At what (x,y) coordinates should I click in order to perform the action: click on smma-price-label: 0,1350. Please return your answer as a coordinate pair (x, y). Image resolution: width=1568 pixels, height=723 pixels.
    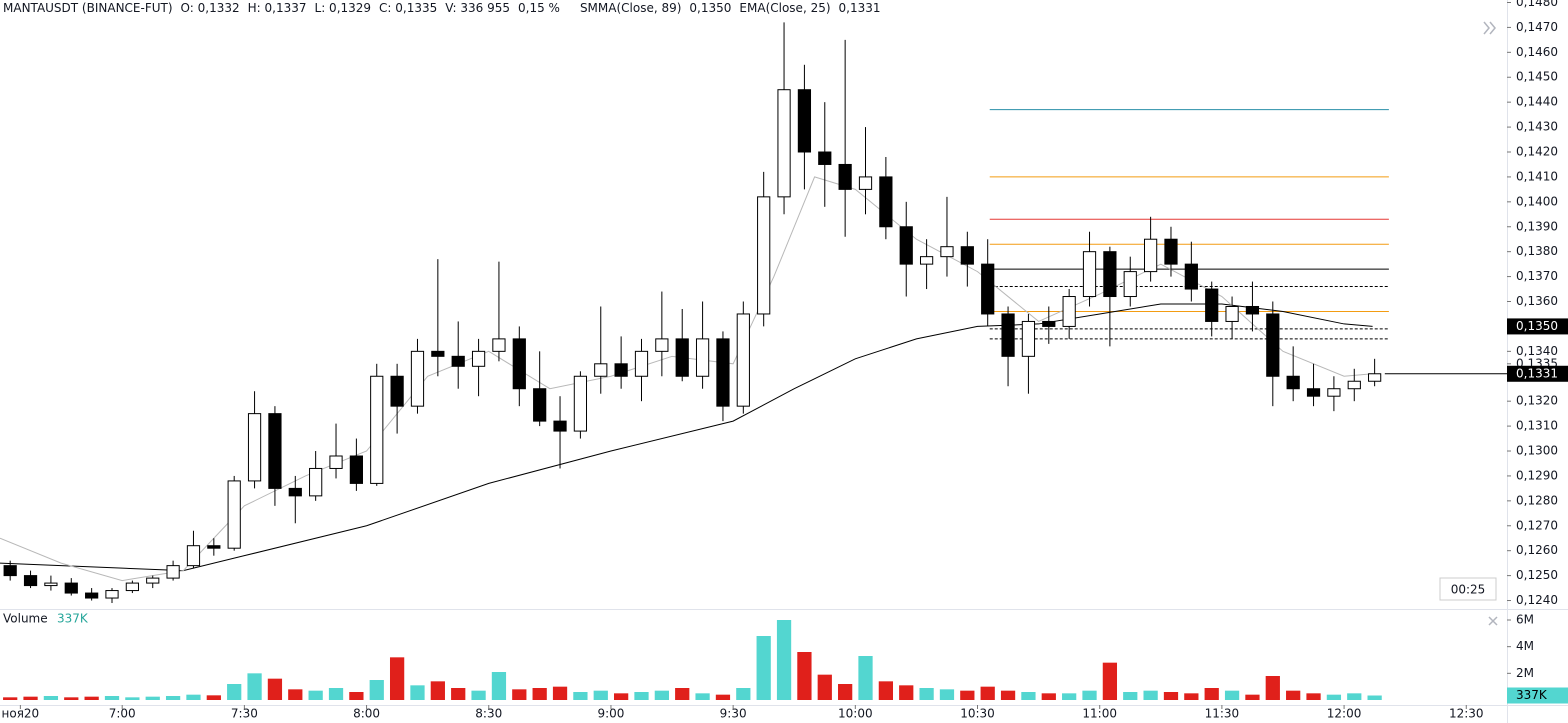
    Looking at the image, I should click on (1537, 326).